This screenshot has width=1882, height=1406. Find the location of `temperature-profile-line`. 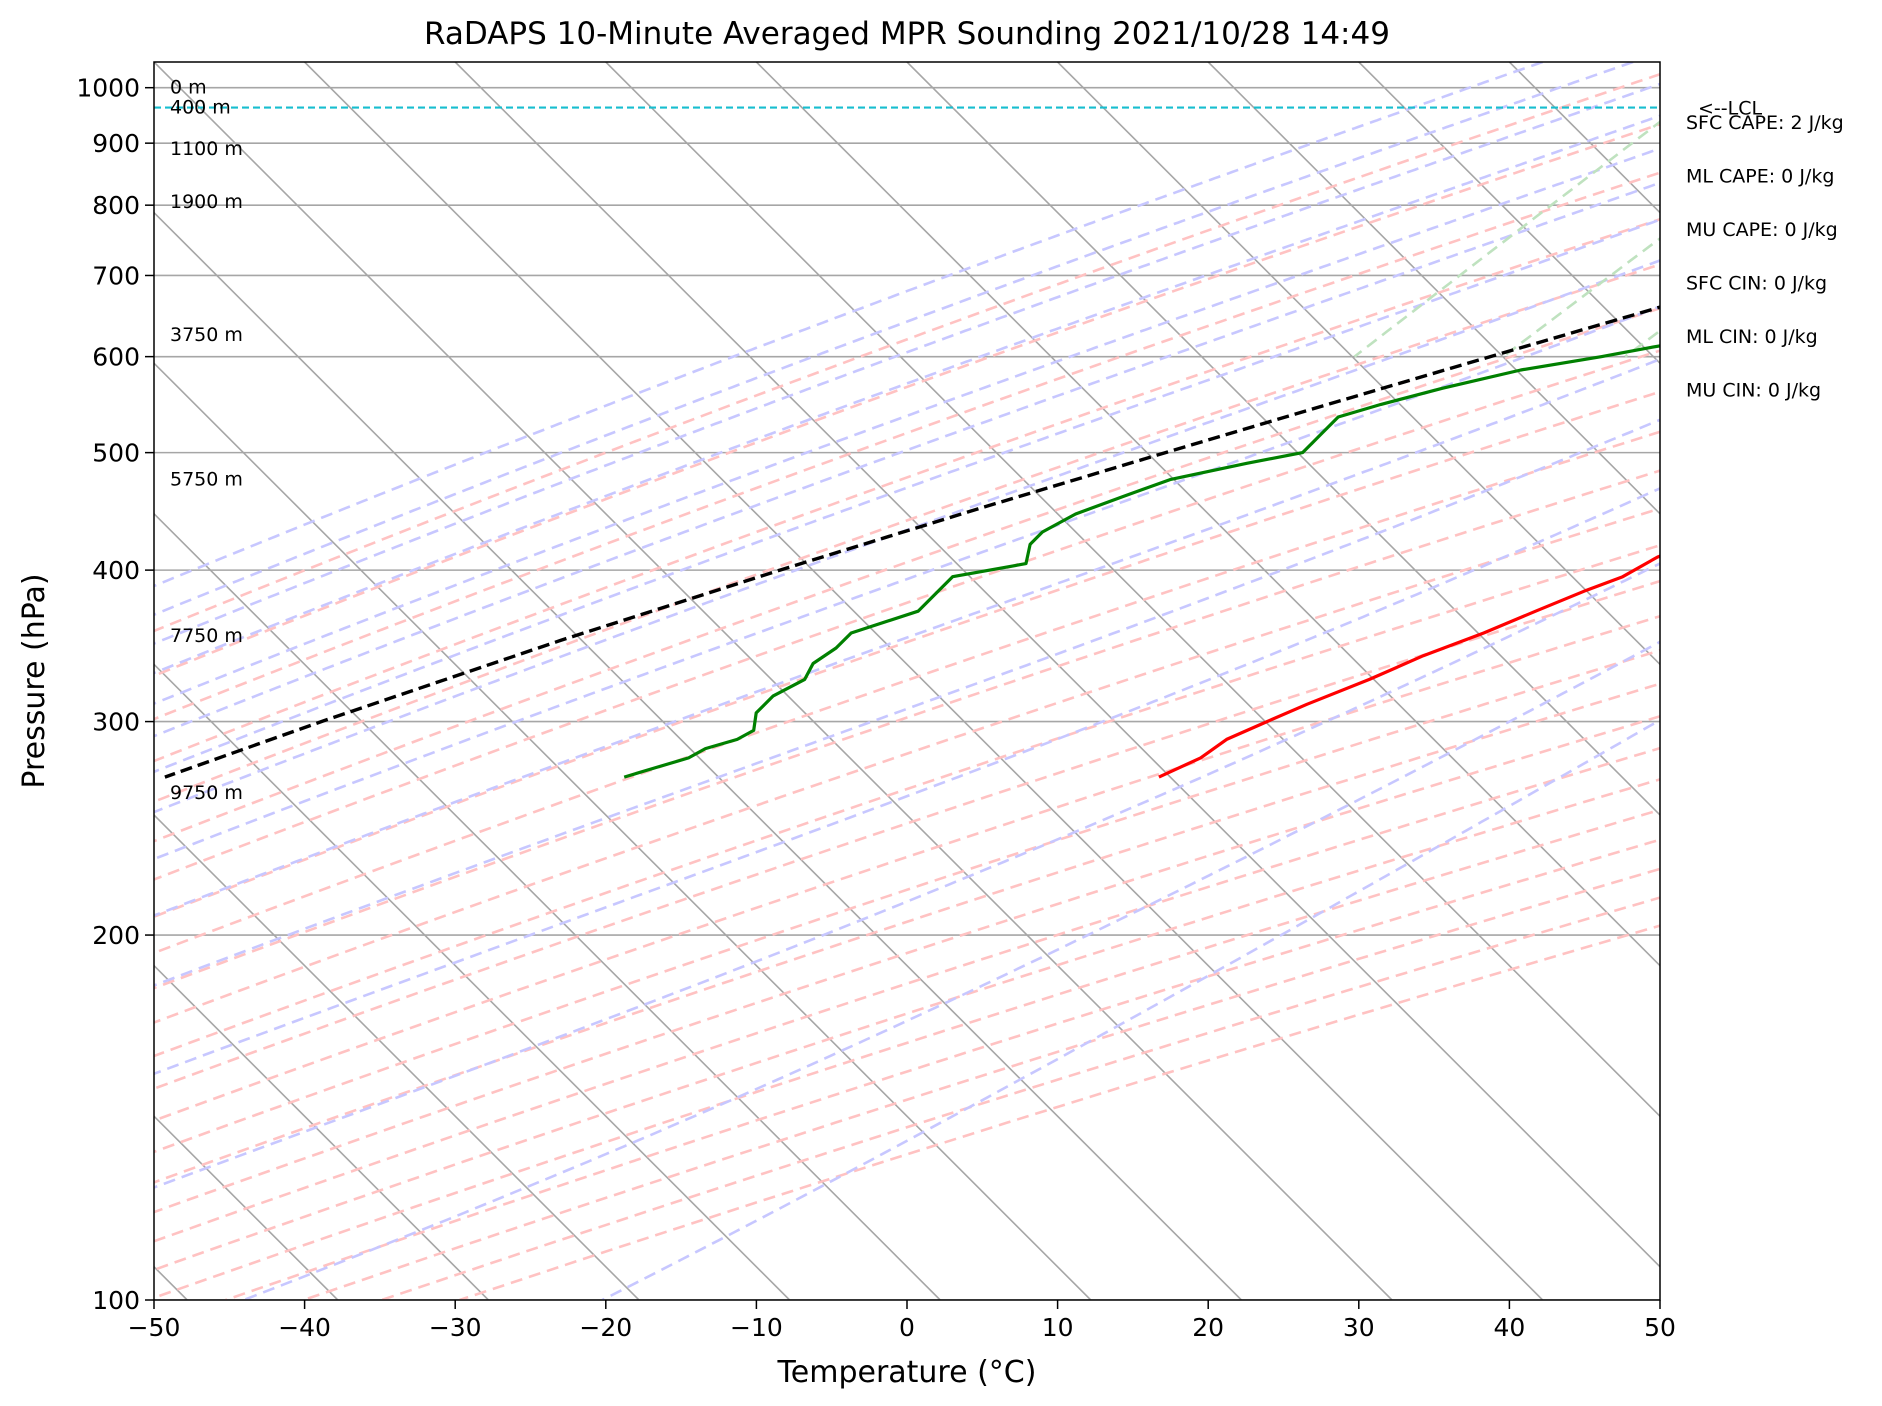

temperature-profile-line is located at coordinates (1409, 666).